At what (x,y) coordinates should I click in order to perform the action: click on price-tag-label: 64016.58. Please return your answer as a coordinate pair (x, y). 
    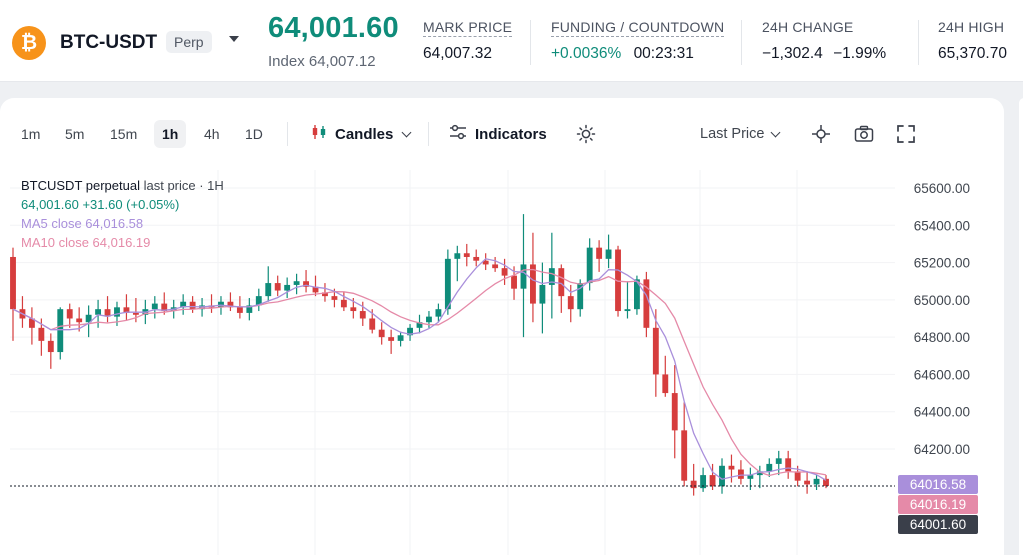
    Looking at the image, I should click on (938, 484).